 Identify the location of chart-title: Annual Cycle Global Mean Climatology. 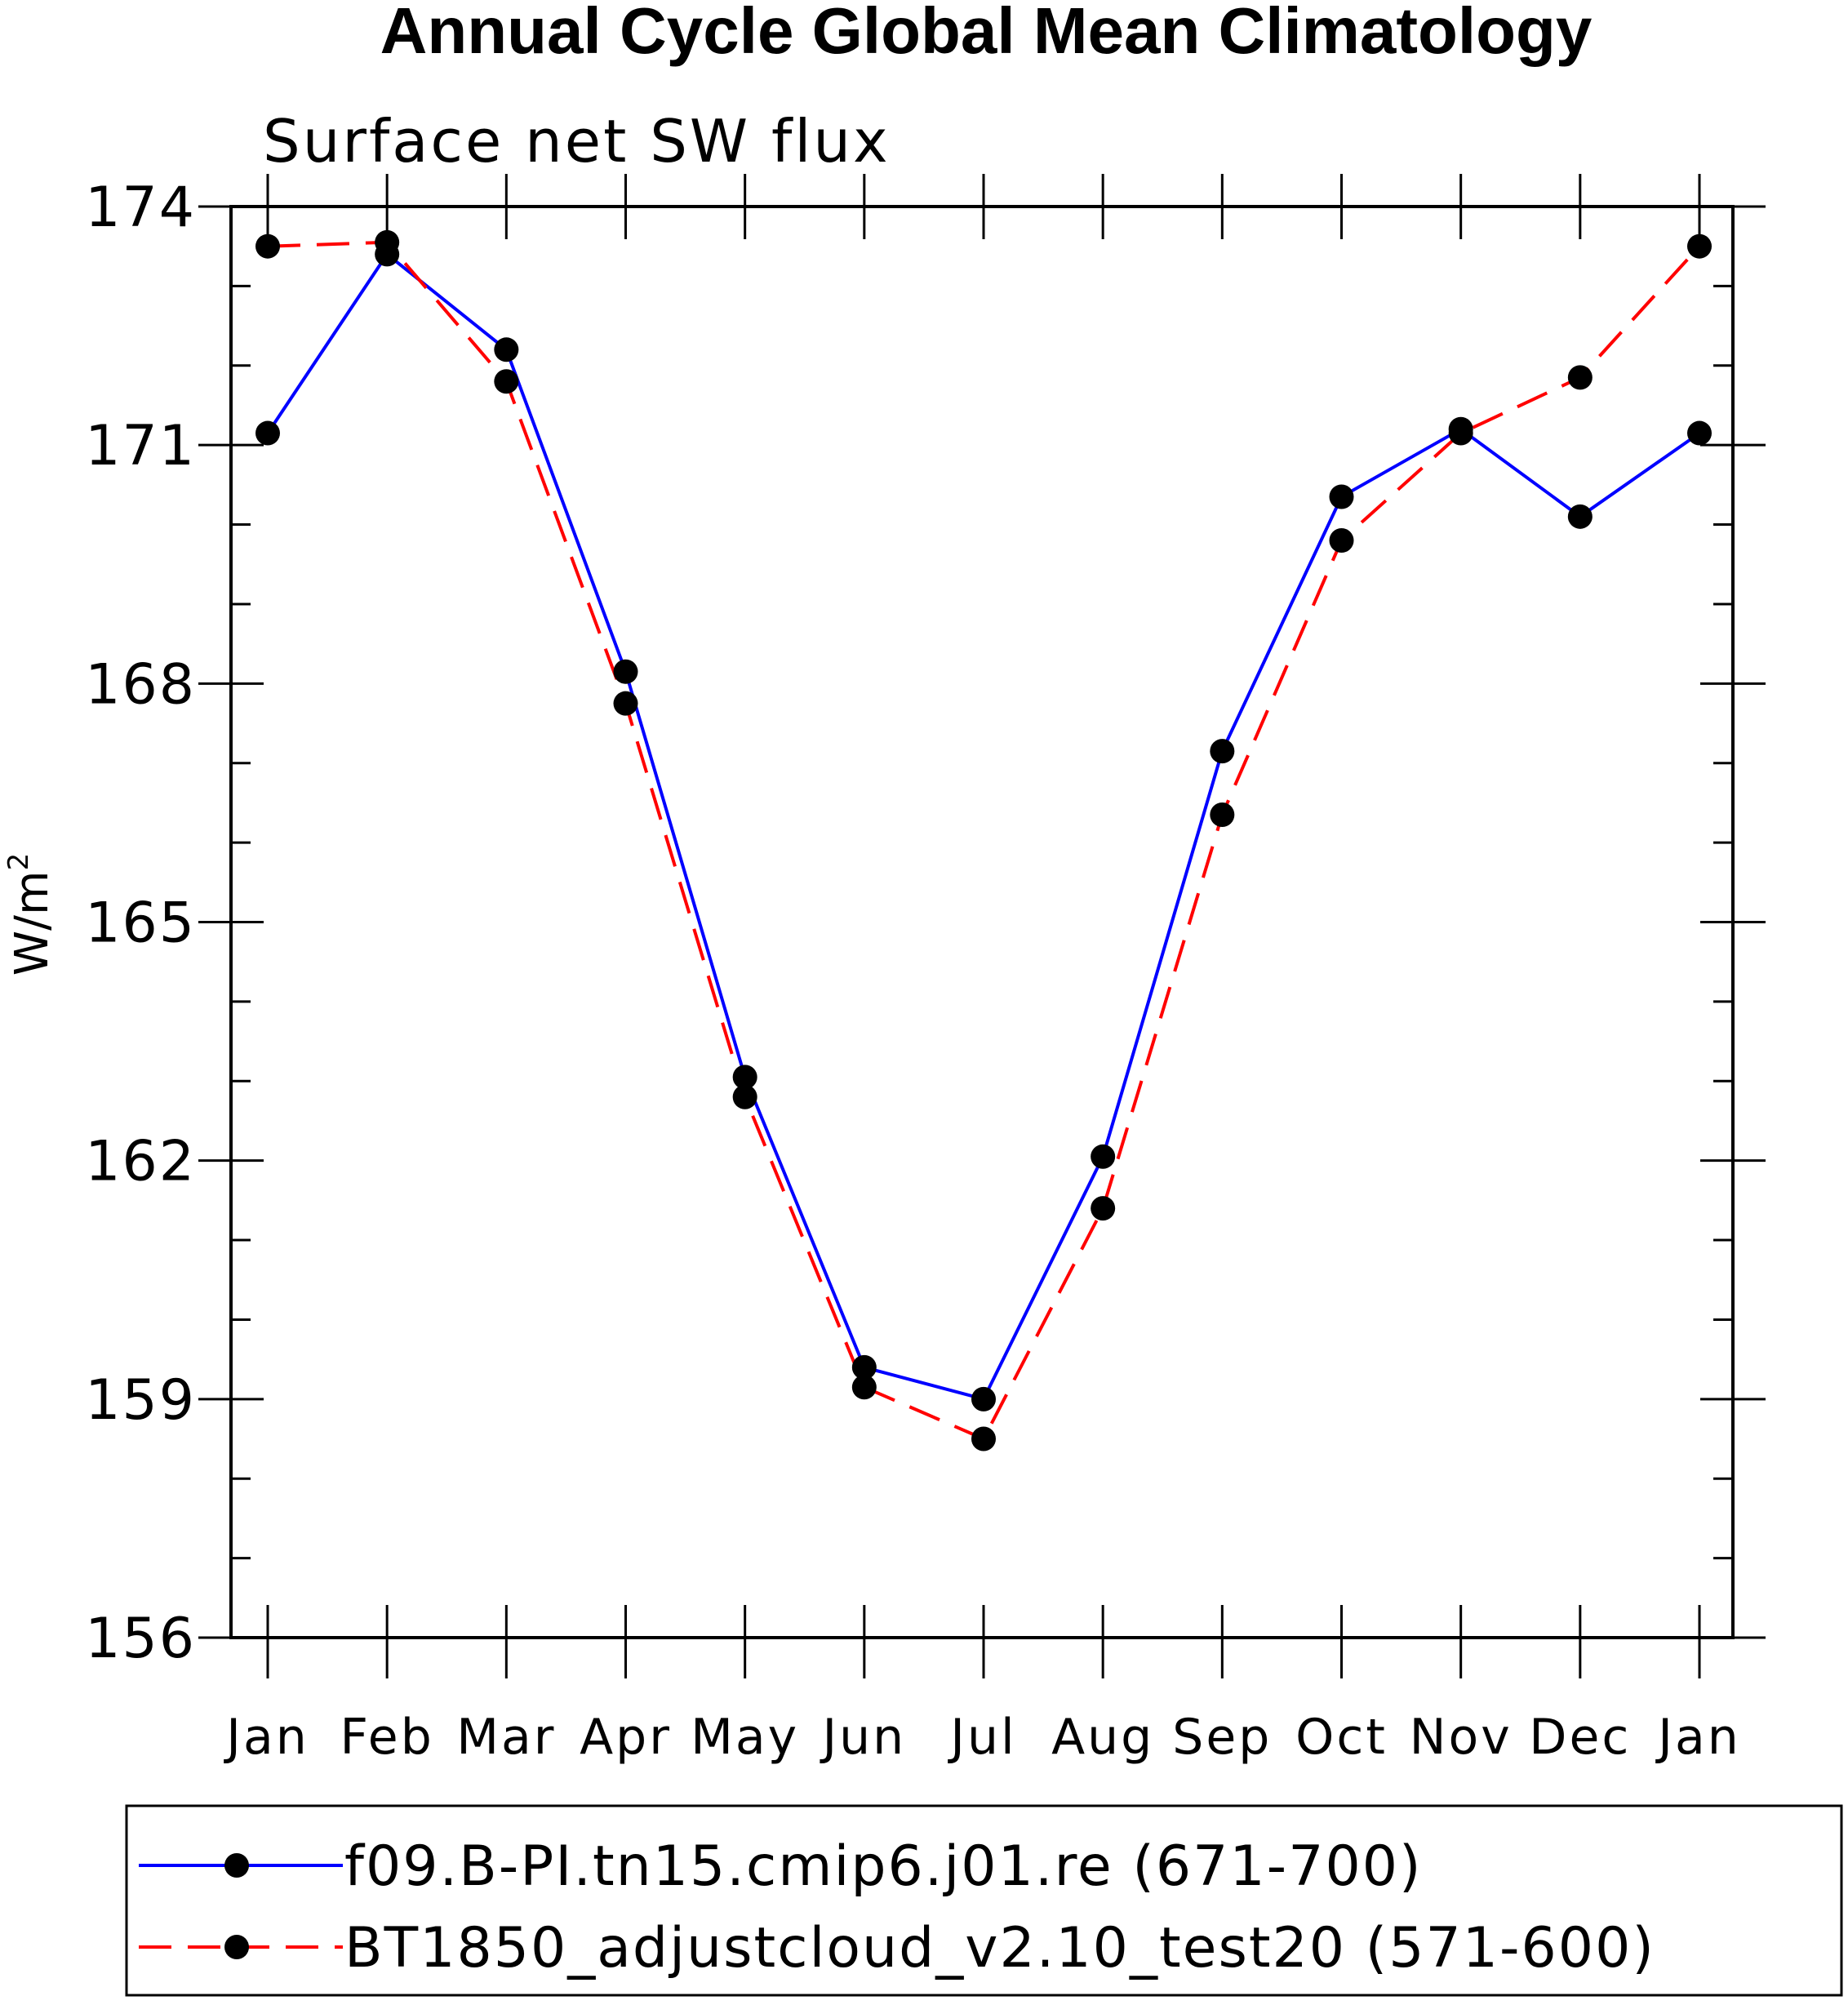
(986, 33).